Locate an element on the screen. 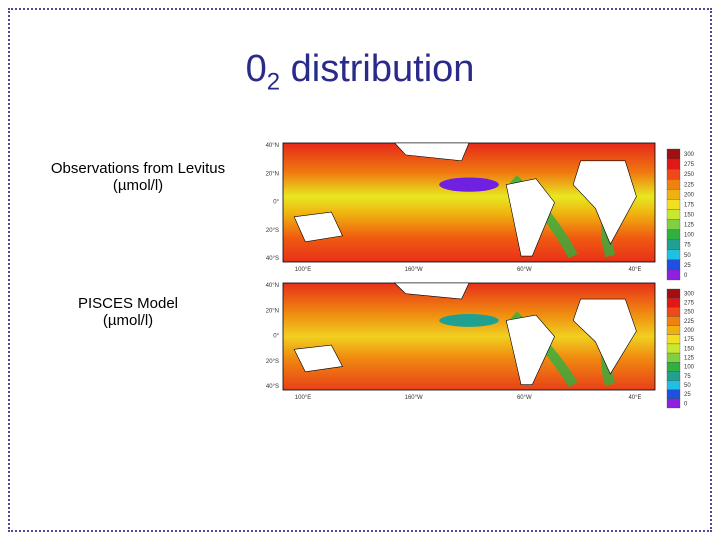 Image resolution: width=720 pixels, height=540 pixels. title: 02 distribution is located at coordinates (360, 72).